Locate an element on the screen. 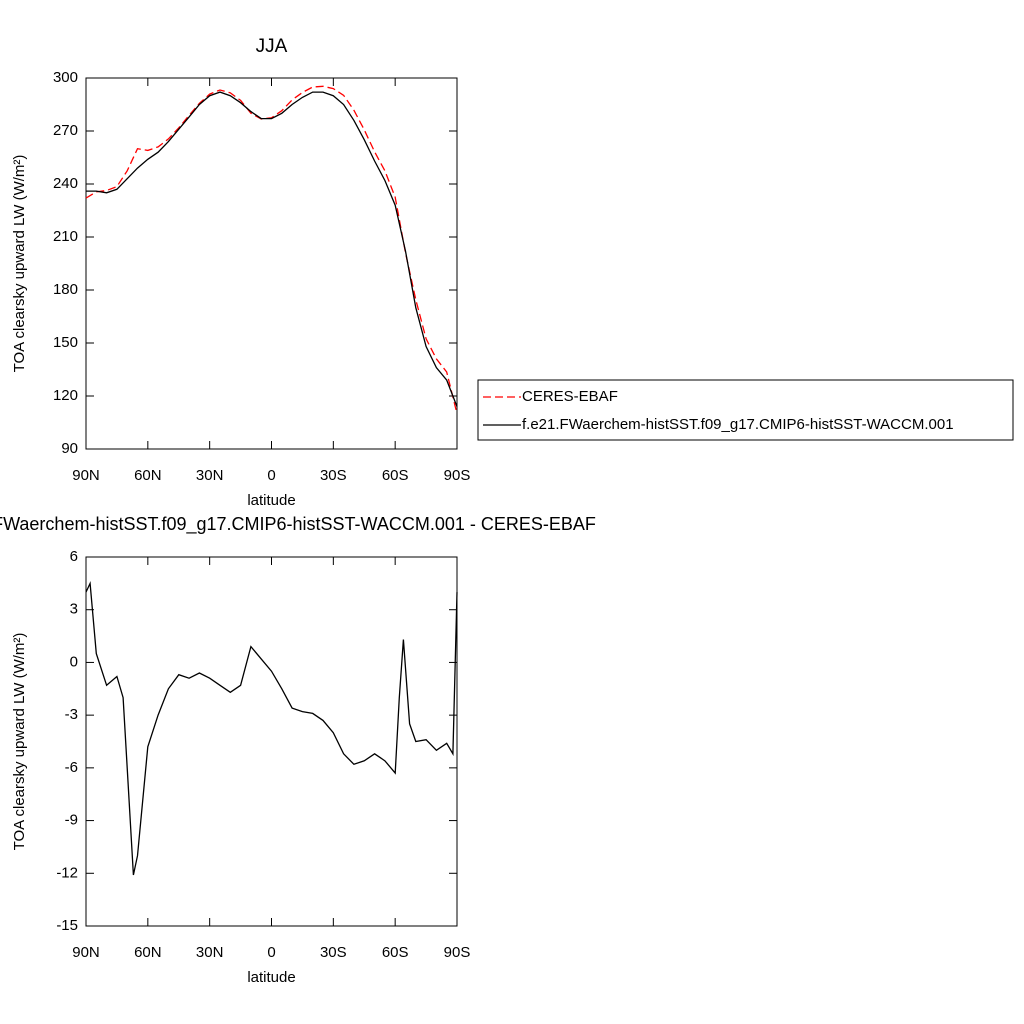 The width and height of the screenshot is (1024, 1024). chart-title: JJA is located at coordinates (272, 46).